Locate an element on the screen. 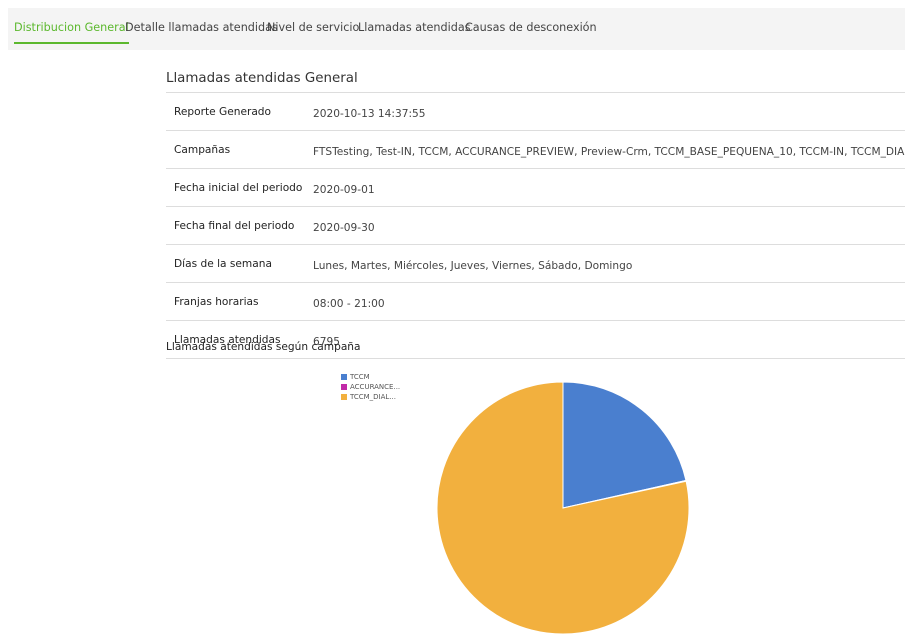  legend-item: TCCM is located at coordinates (370, 377).